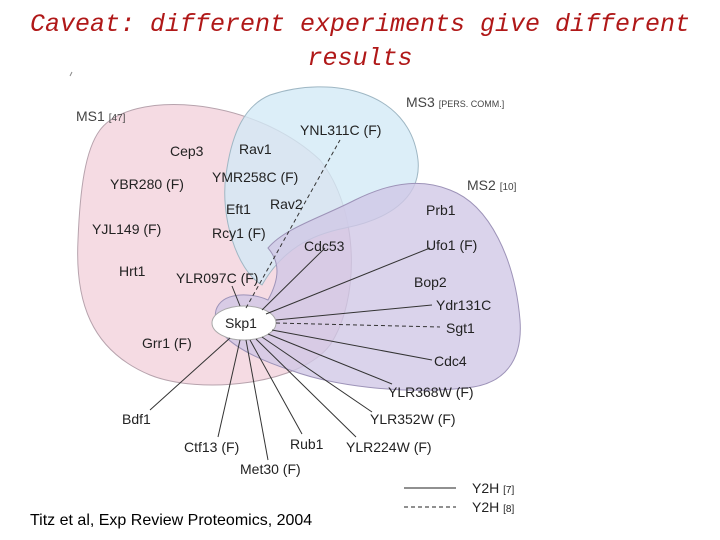 Image resolution: width=720 pixels, height=540 pixels. Describe the element at coordinates (276, 387) in the screenshot. I see `edge-skp1-rub1` at that location.